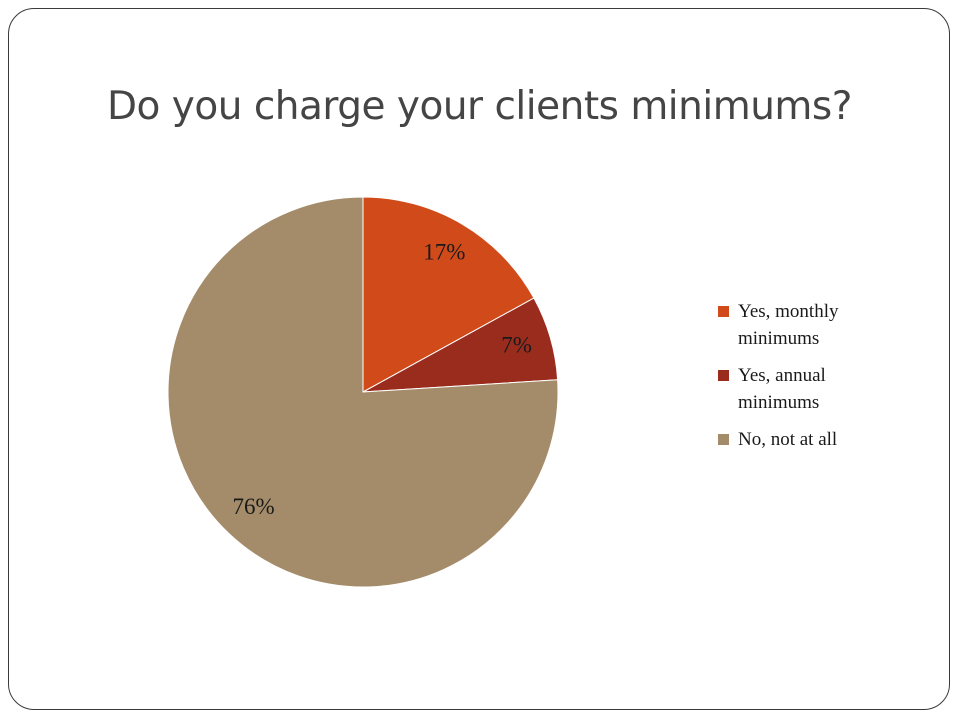 This screenshot has width=960, height=720. What do you see at coordinates (782, 389) in the screenshot?
I see `legend-label: Yes, annual minimums` at bounding box center [782, 389].